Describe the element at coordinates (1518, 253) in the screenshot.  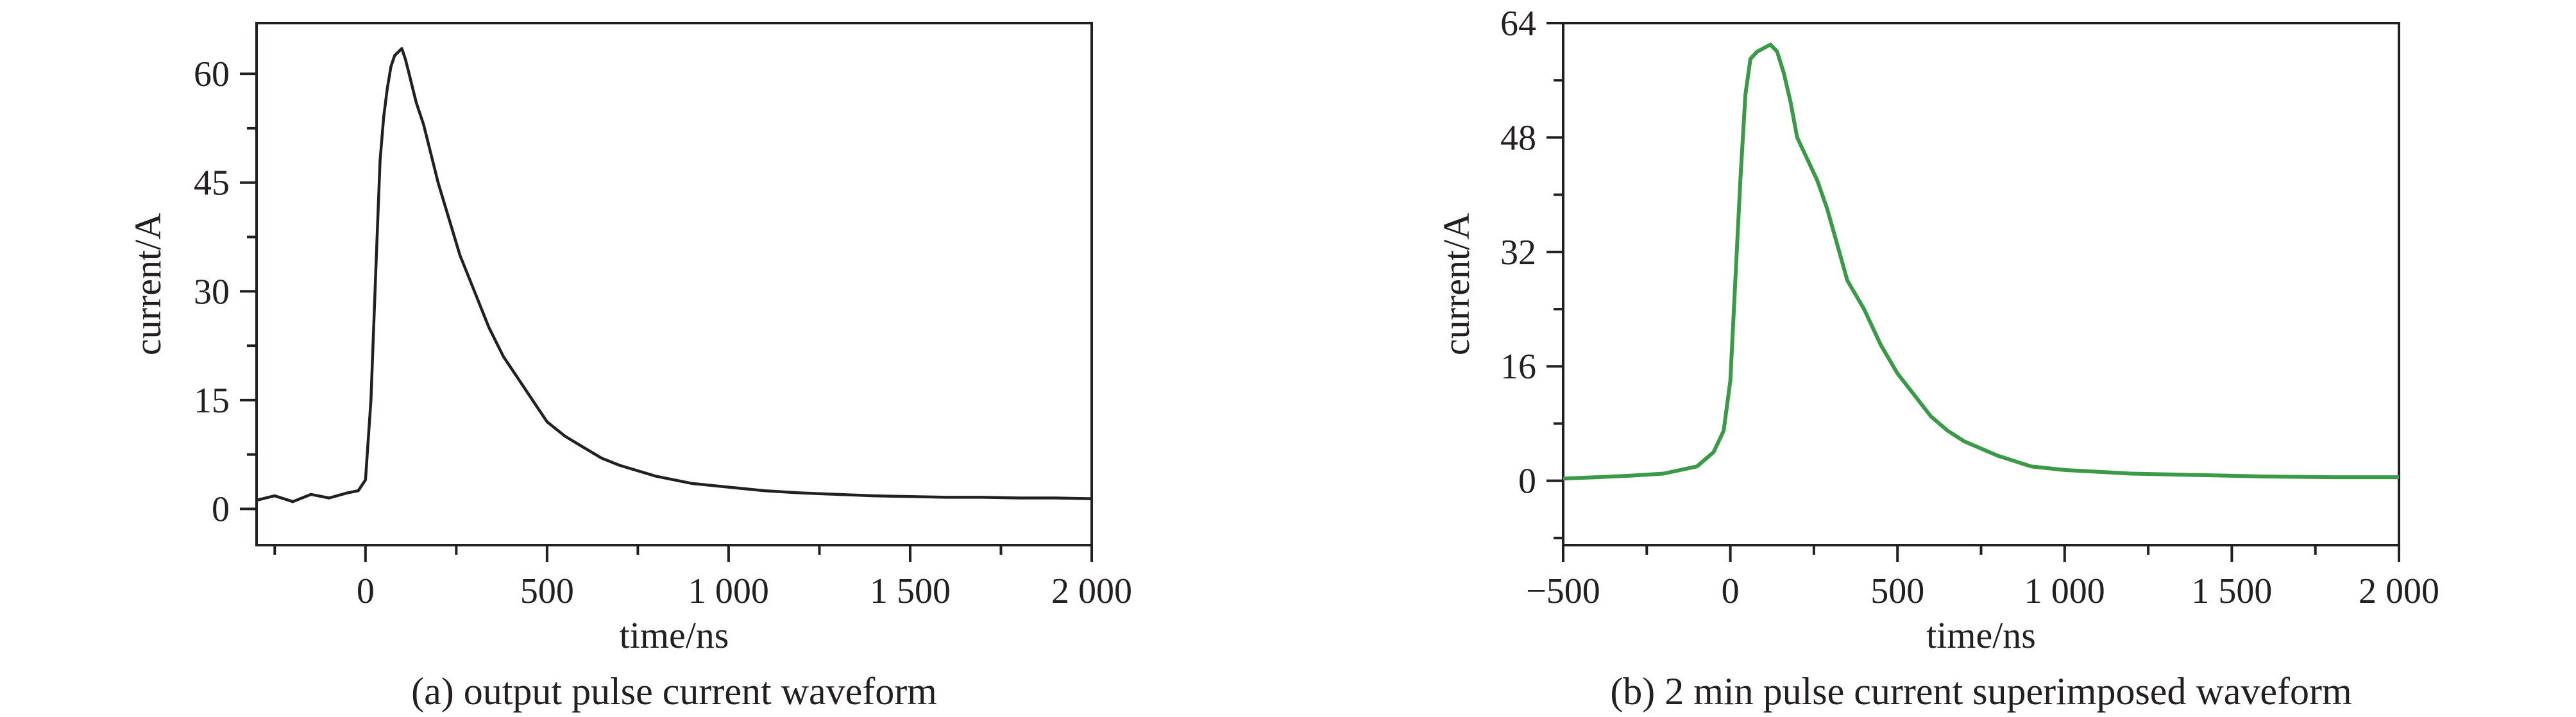
I see `y-tick-label: 32` at that location.